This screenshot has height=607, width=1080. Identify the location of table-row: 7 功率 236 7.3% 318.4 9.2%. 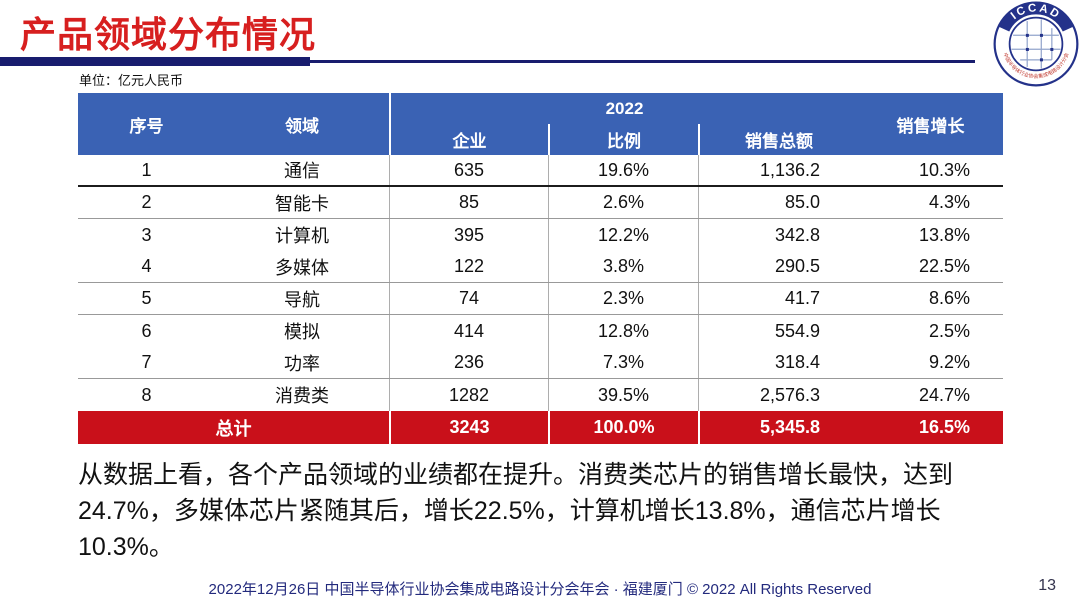
(540, 363).